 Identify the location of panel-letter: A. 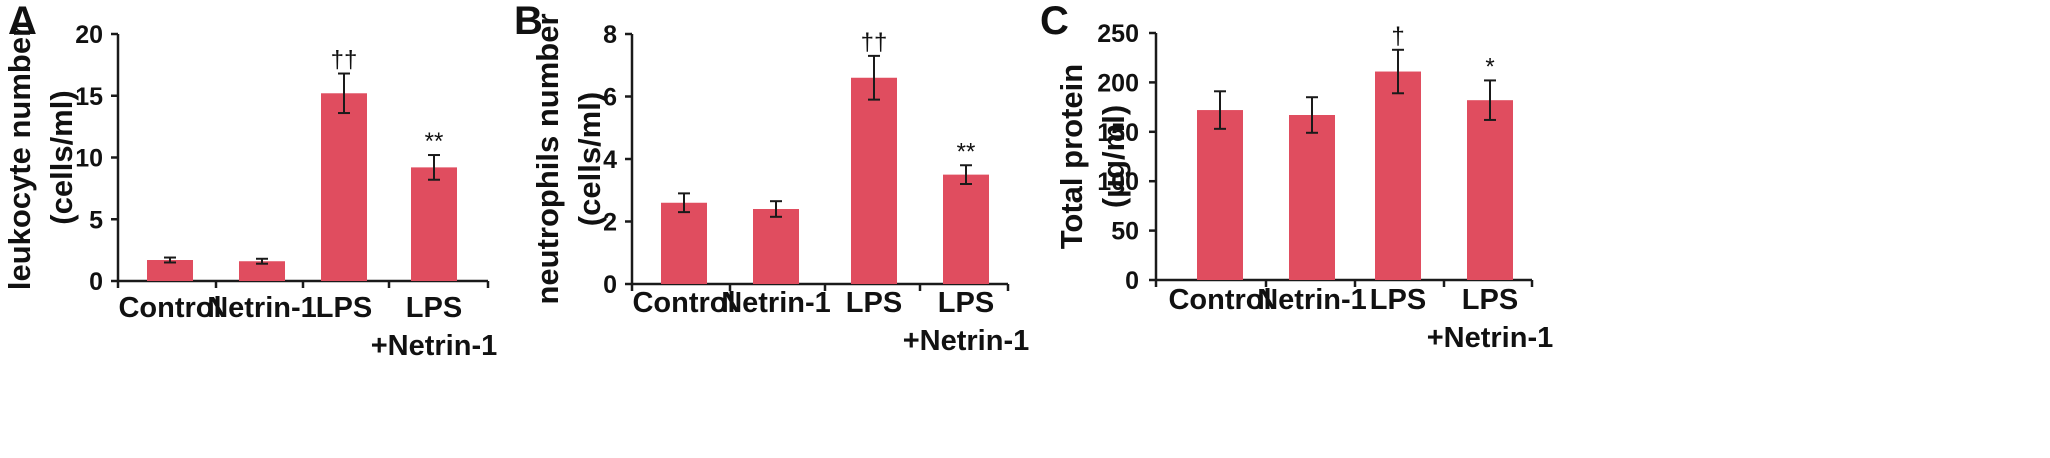
(22, 21).